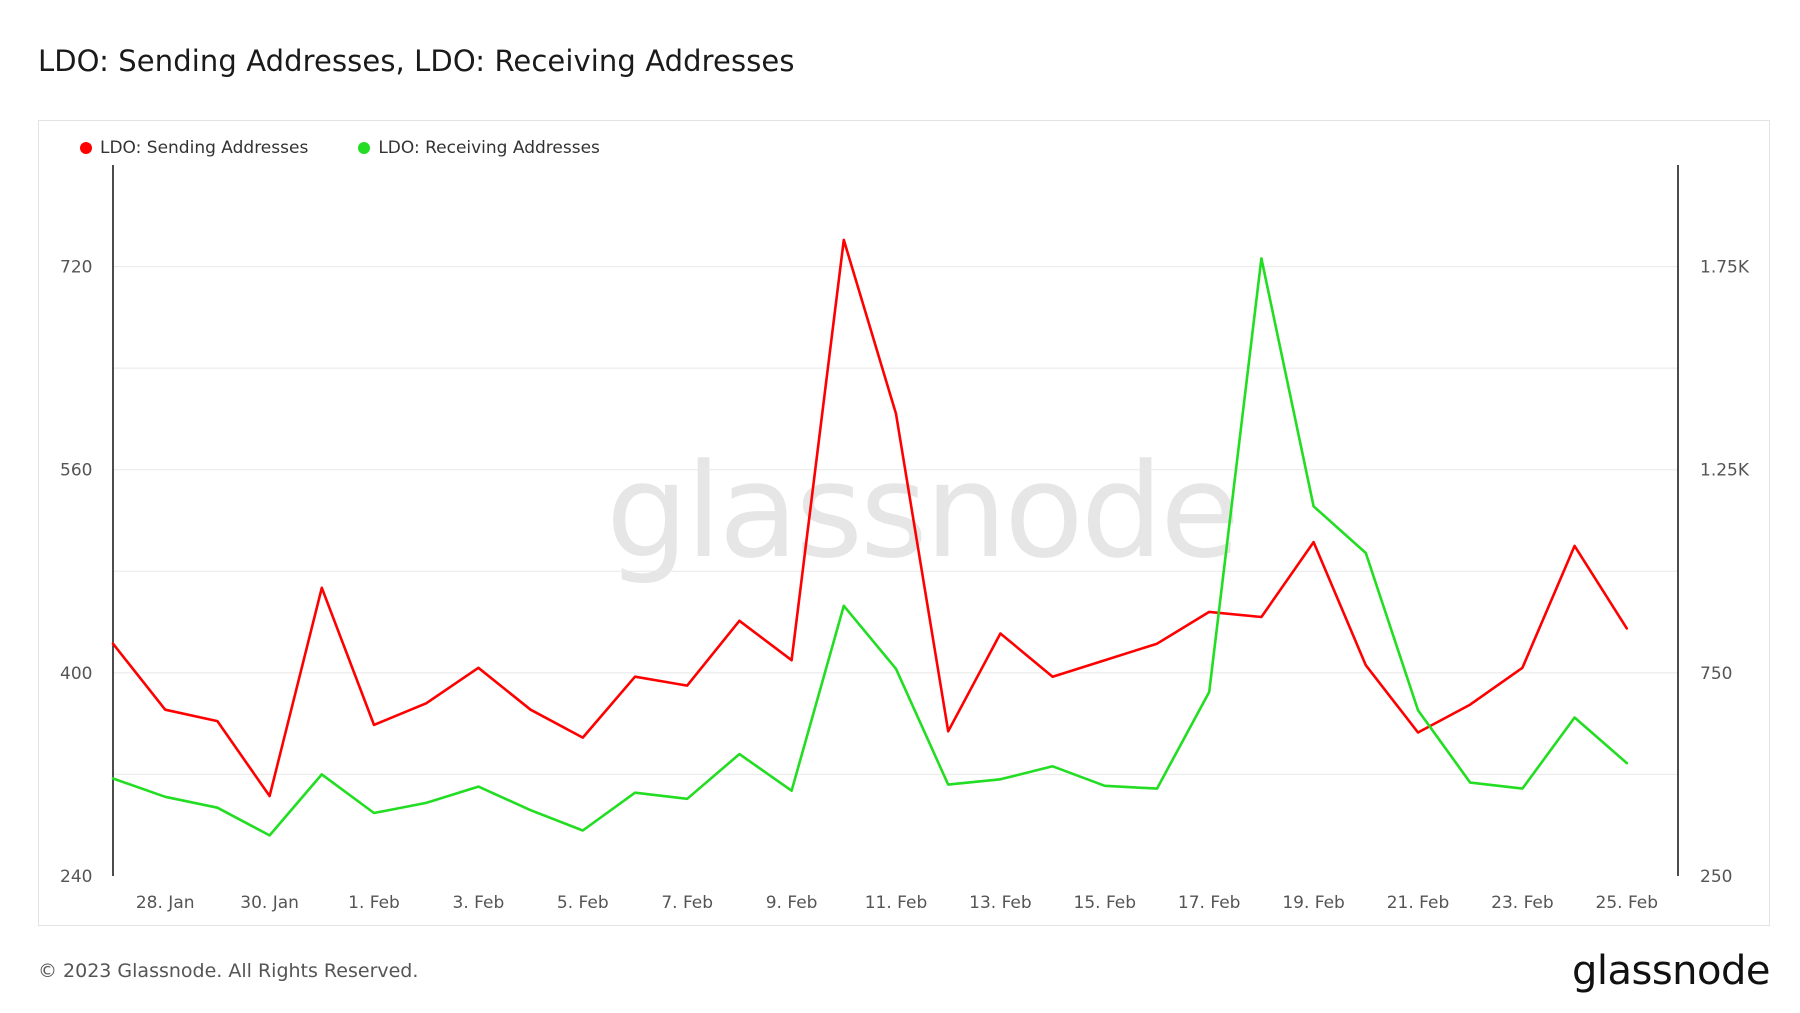 This screenshot has width=1800, height=1013. What do you see at coordinates (76, 877) in the screenshot?
I see `y-left-tick-label: 240` at bounding box center [76, 877].